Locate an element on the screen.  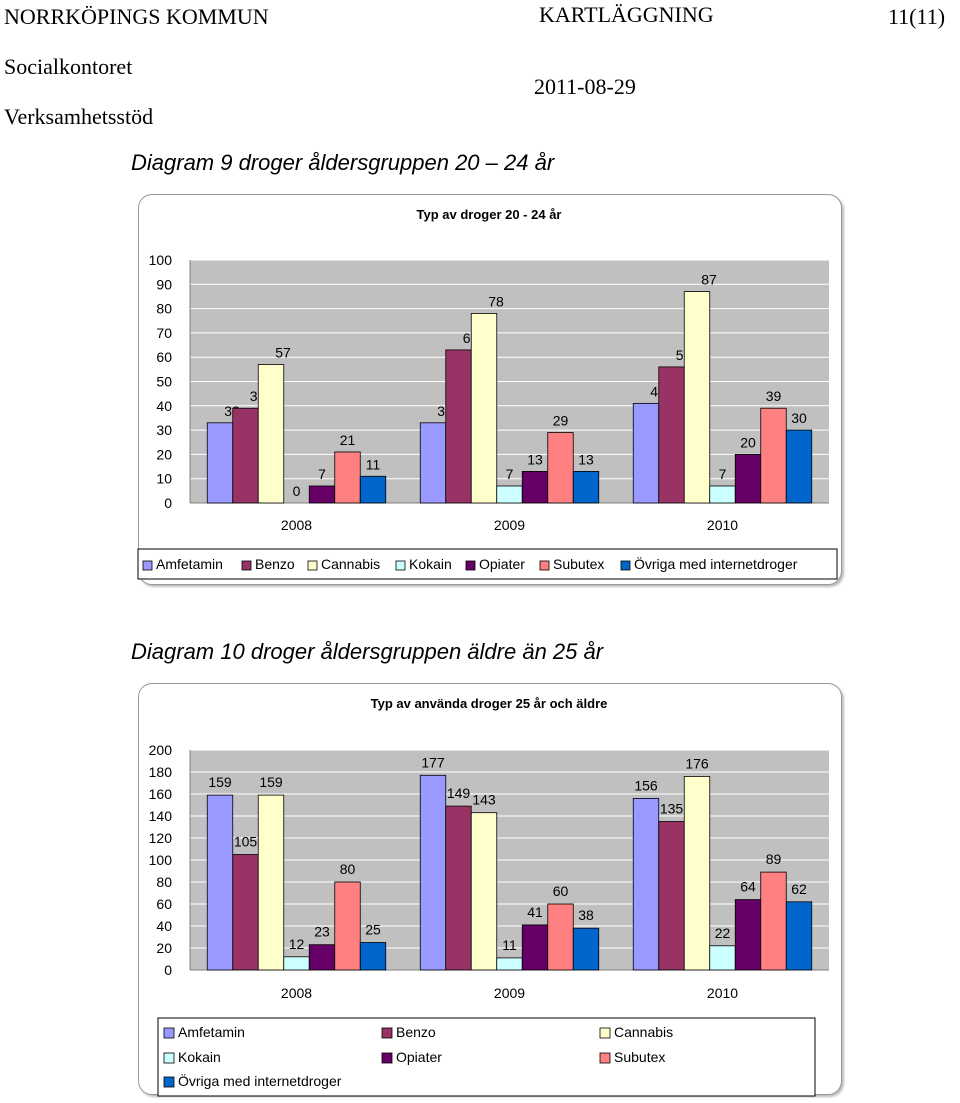
chart2-data-label: 62 is located at coordinates (799, 889).